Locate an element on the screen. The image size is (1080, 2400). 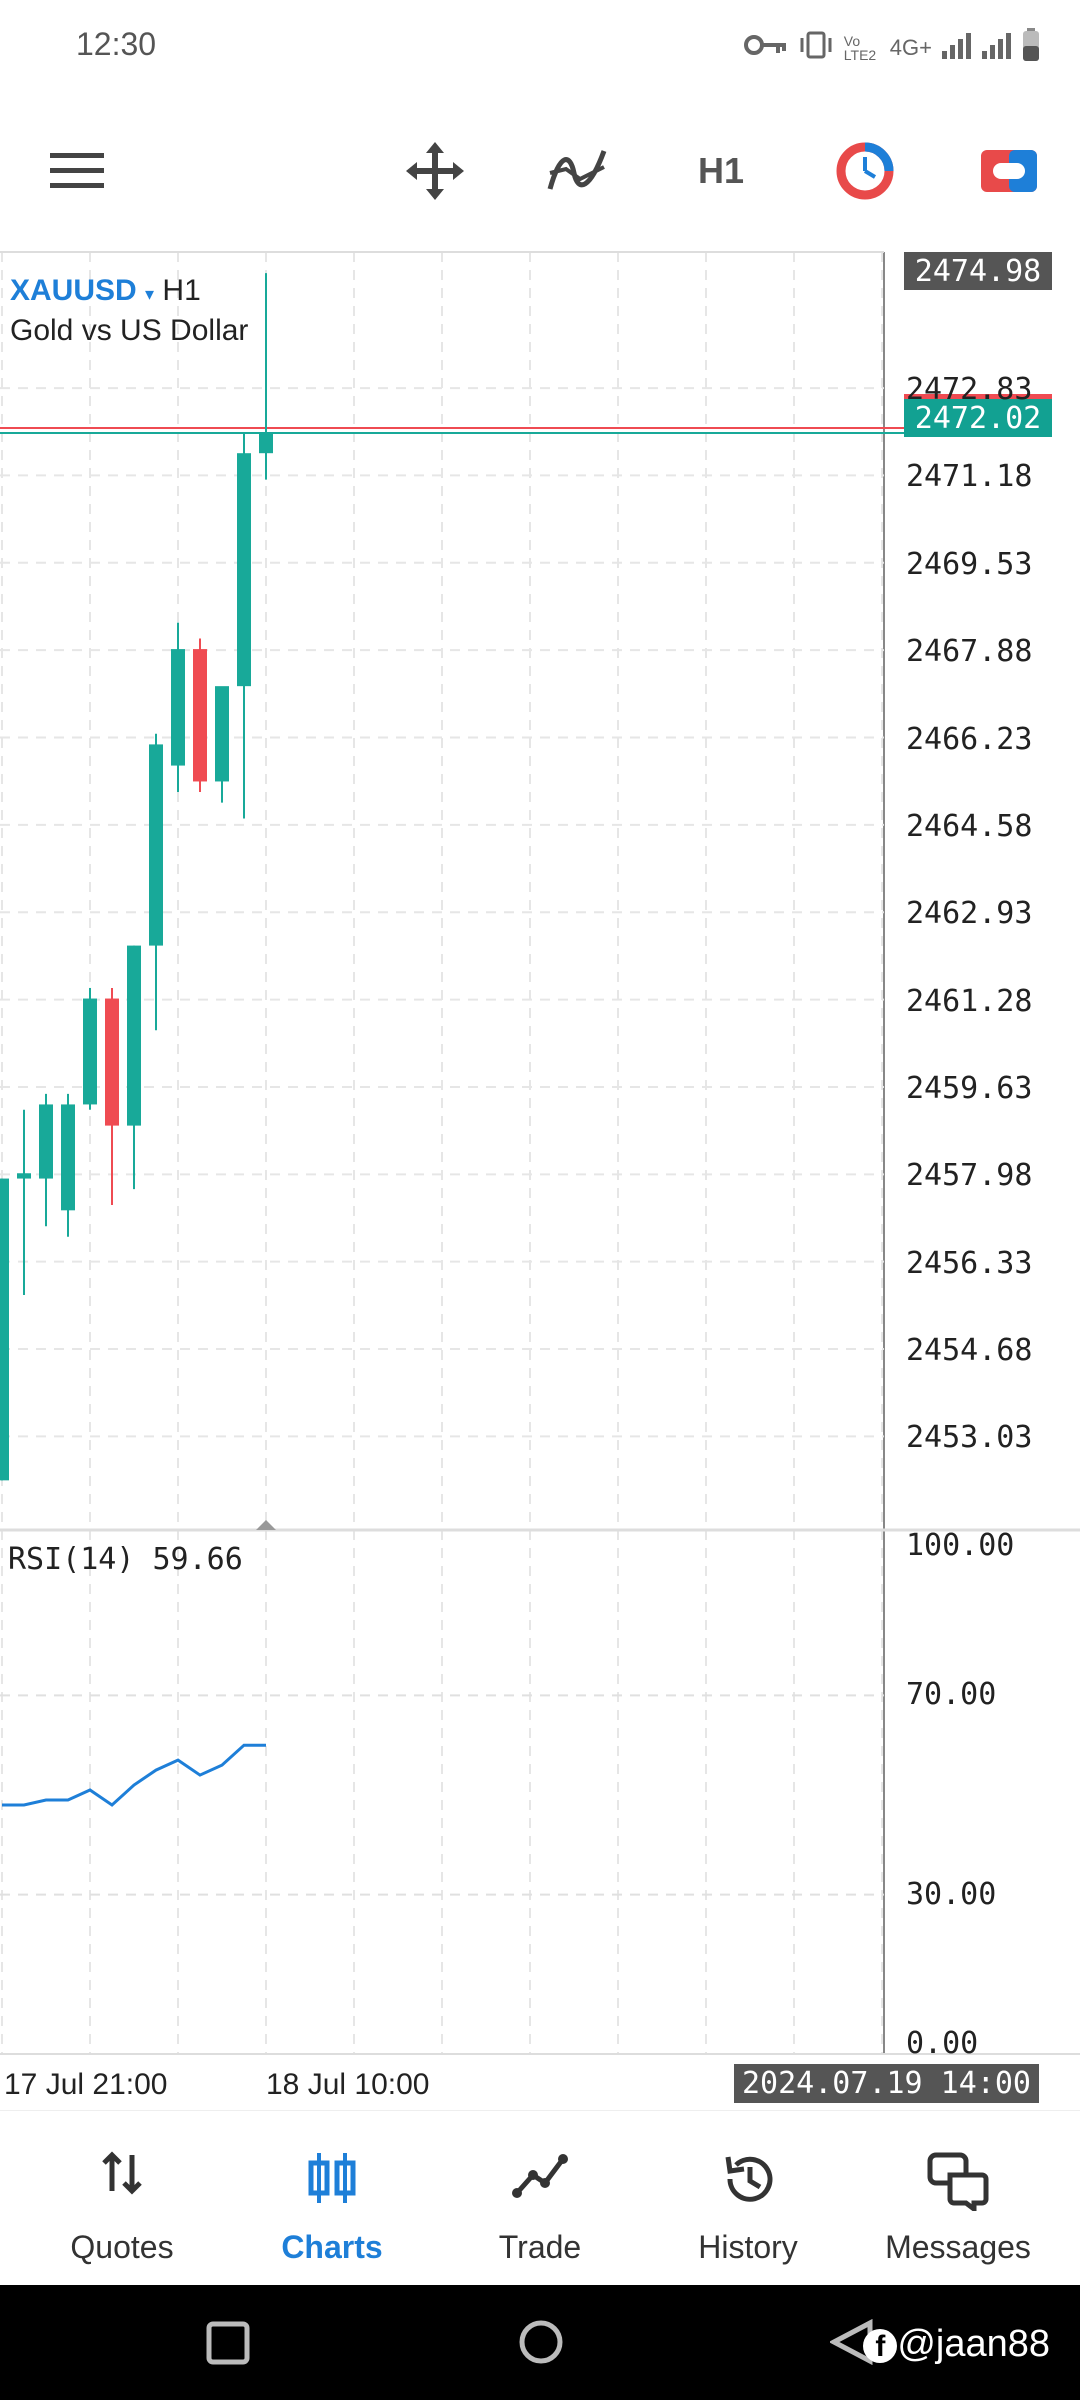
time-label-left: 17 Jul 21:00 is located at coordinates (86, 2084).